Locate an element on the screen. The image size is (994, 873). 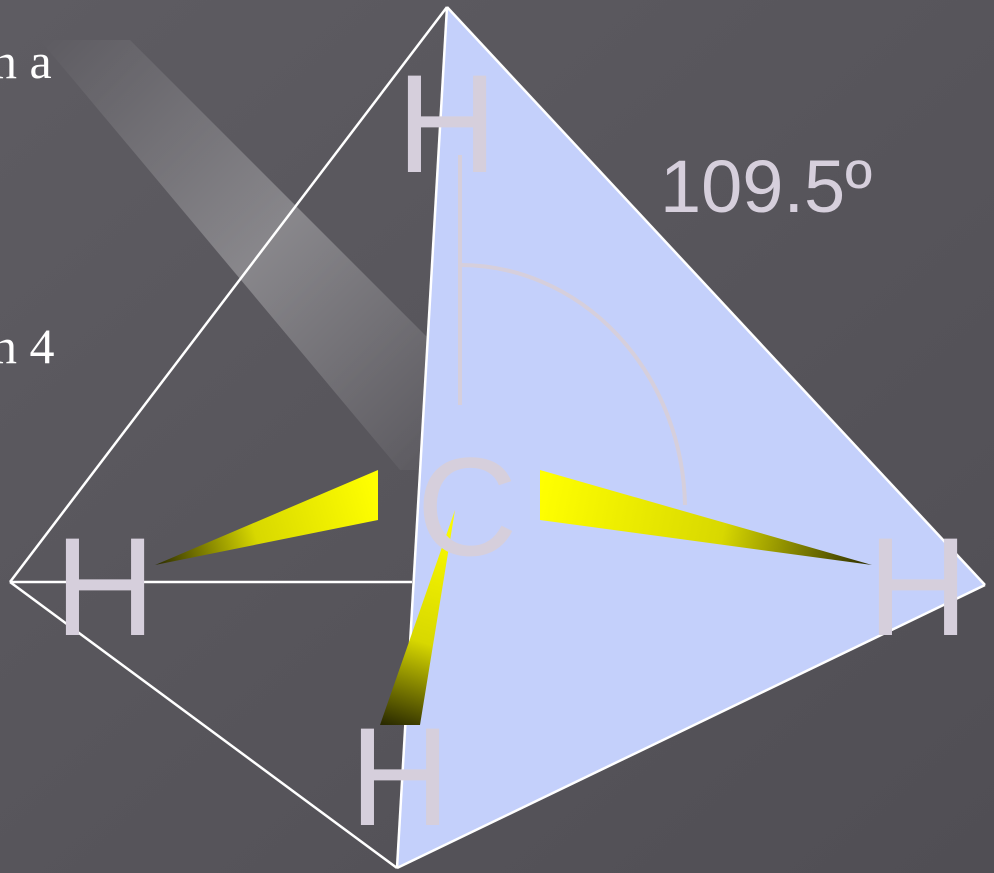
wedge-bond-left is located at coordinates (266, 517).